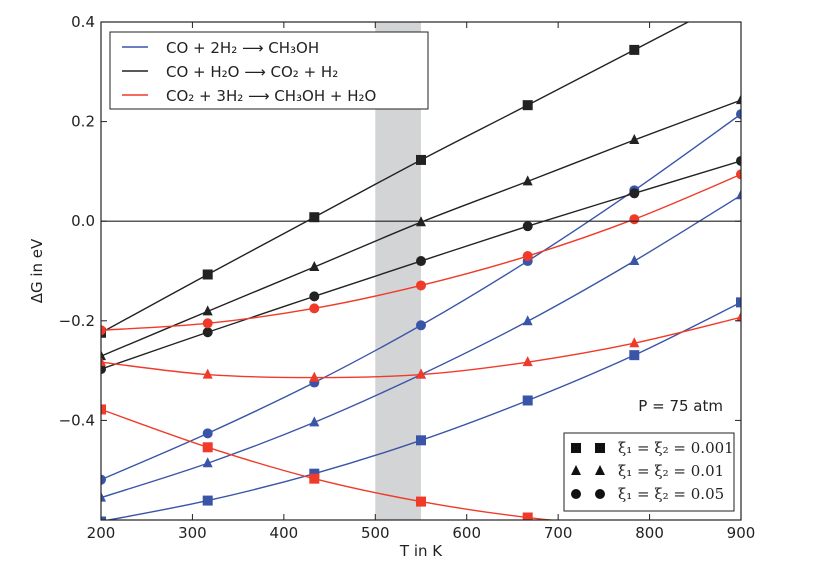  Describe the element at coordinates (252, 72) in the screenshot. I see `legend-label: CO + H₂O ⟶ CO₂ + H₂` at that location.